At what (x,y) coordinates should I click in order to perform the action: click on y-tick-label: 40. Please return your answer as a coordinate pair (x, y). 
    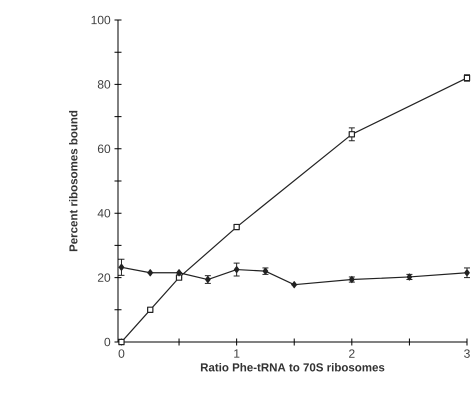
    Looking at the image, I should click on (104, 213).